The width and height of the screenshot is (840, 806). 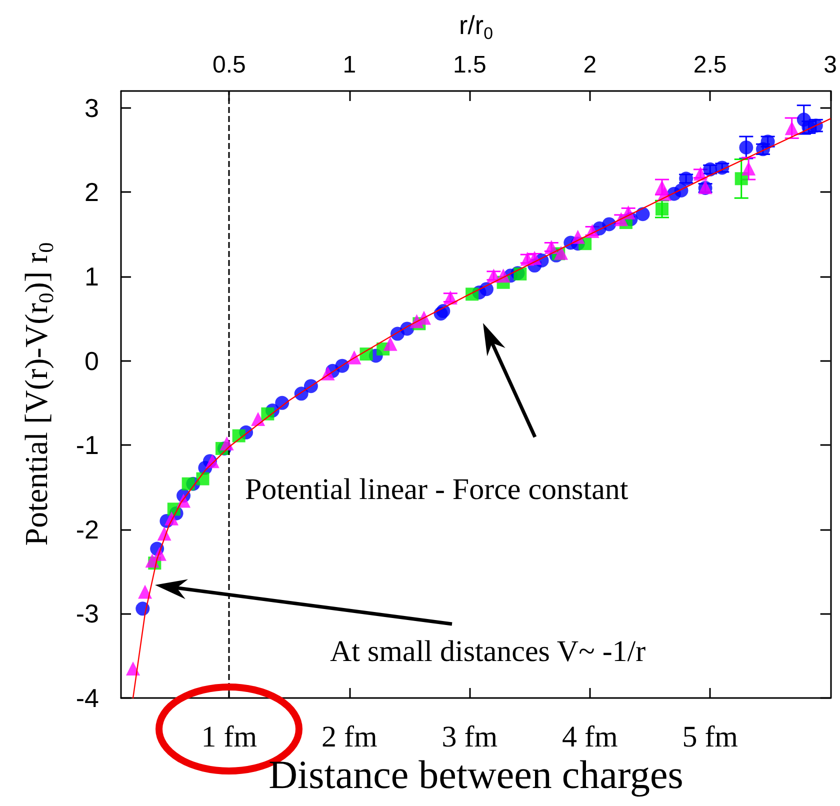 I want to click on y-tick-label: -3, so click(x=87, y=613).